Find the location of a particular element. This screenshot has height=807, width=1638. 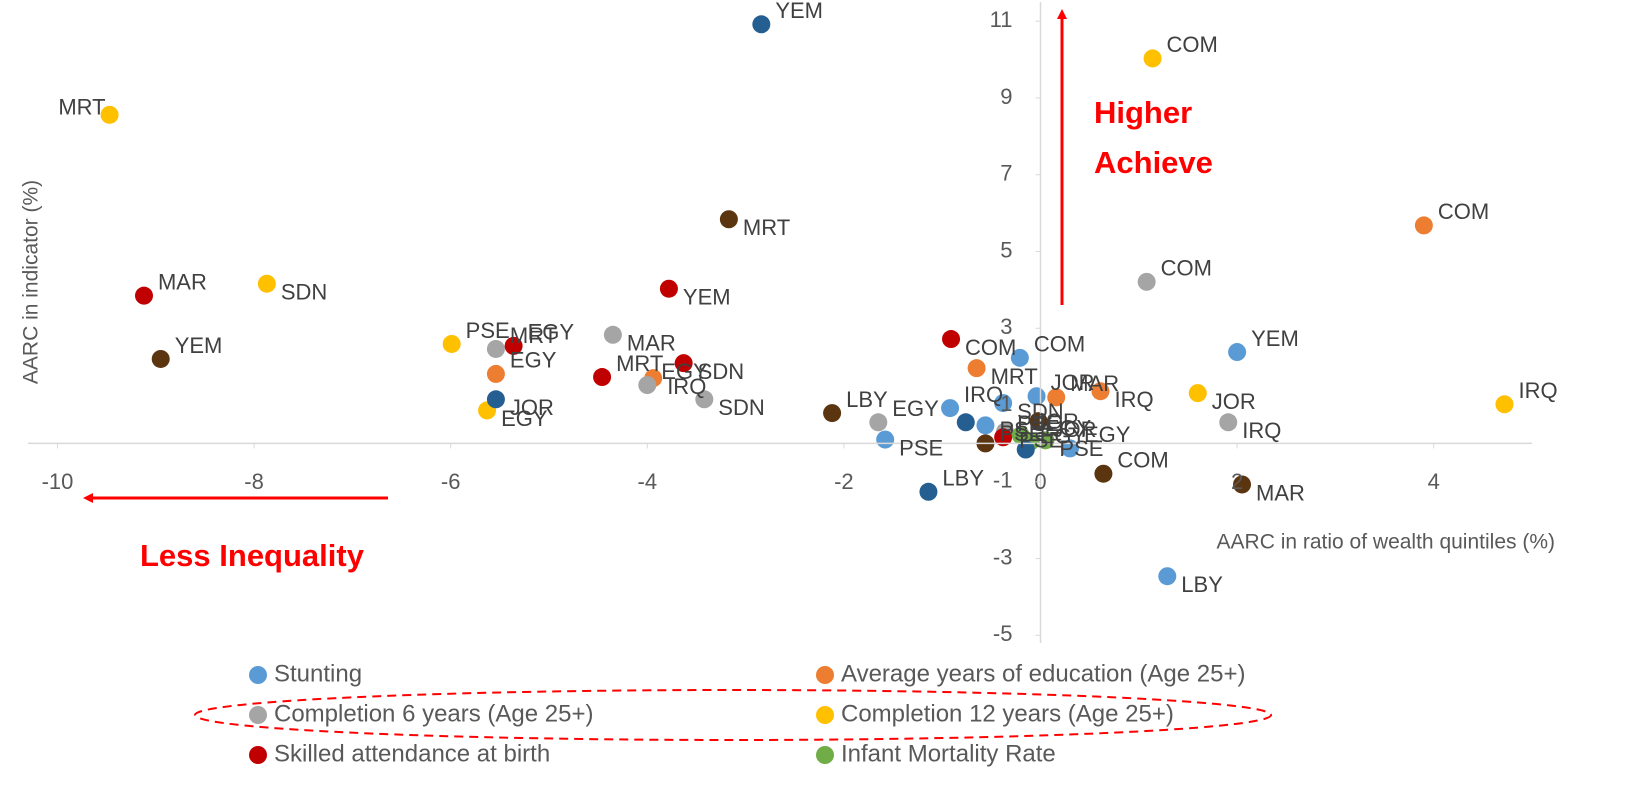

y-tick-label: 1 is located at coordinates (1006, 403).